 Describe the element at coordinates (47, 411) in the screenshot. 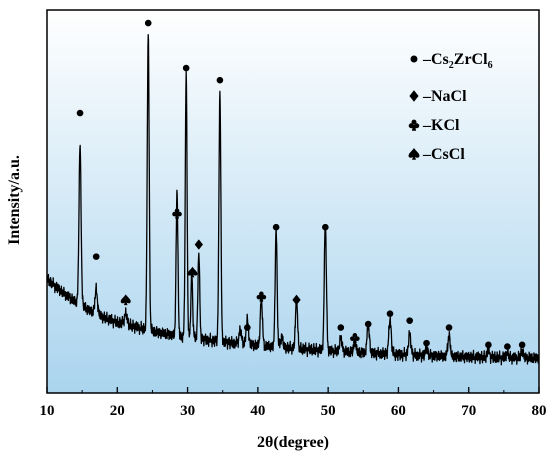

I see `x-tick-label: 10` at that location.